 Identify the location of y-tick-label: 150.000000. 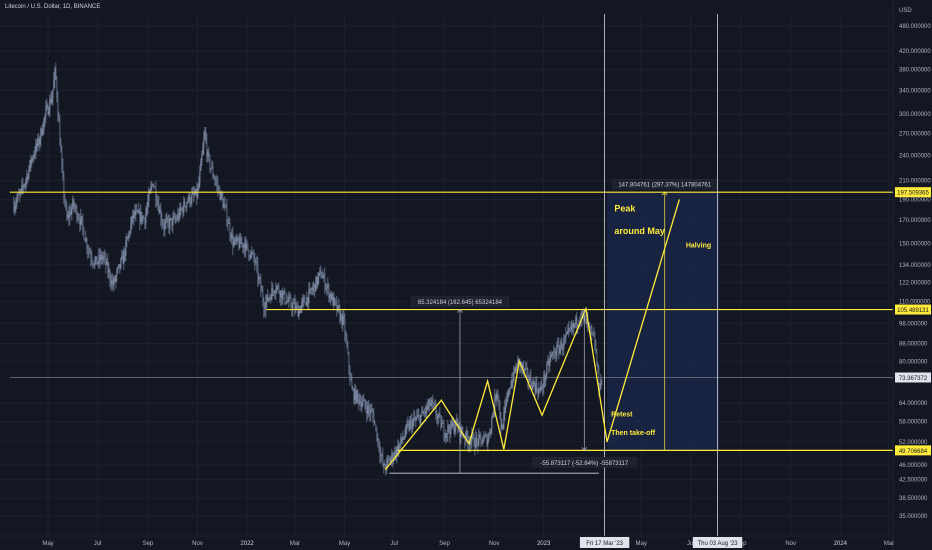
(915, 245).